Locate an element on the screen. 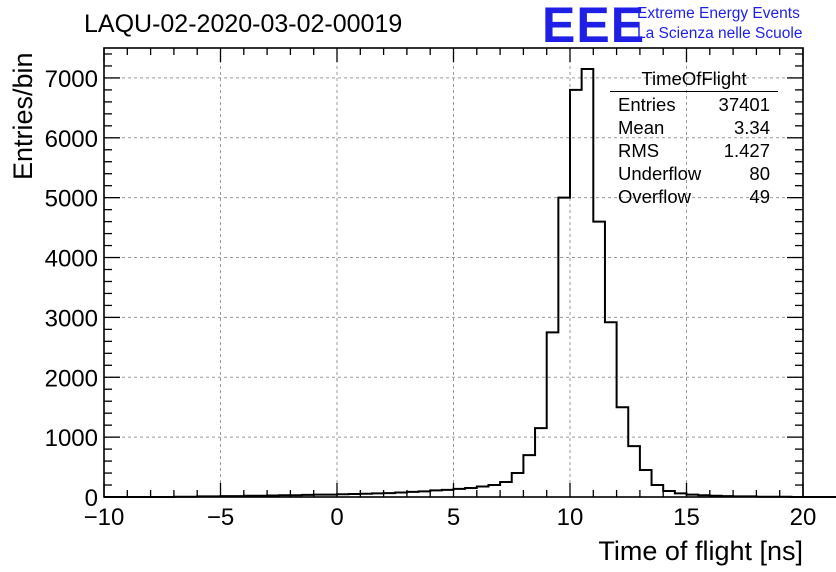 This screenshot has width=836, height=572. stats-row-mean: Mean 3.34 is located at coordinates (694, 127).